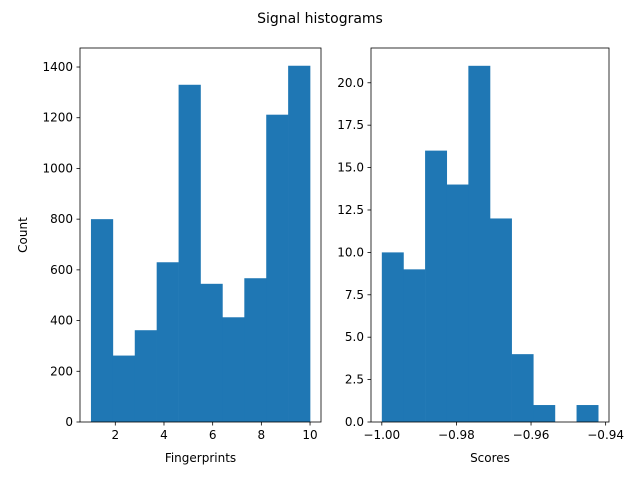 The width and height of the screenshot is (640, 484). What do you see at coordinates (57, 67) in the screenshot?
I see `y-tick-label: 1400` at bounding box center [57, 67].